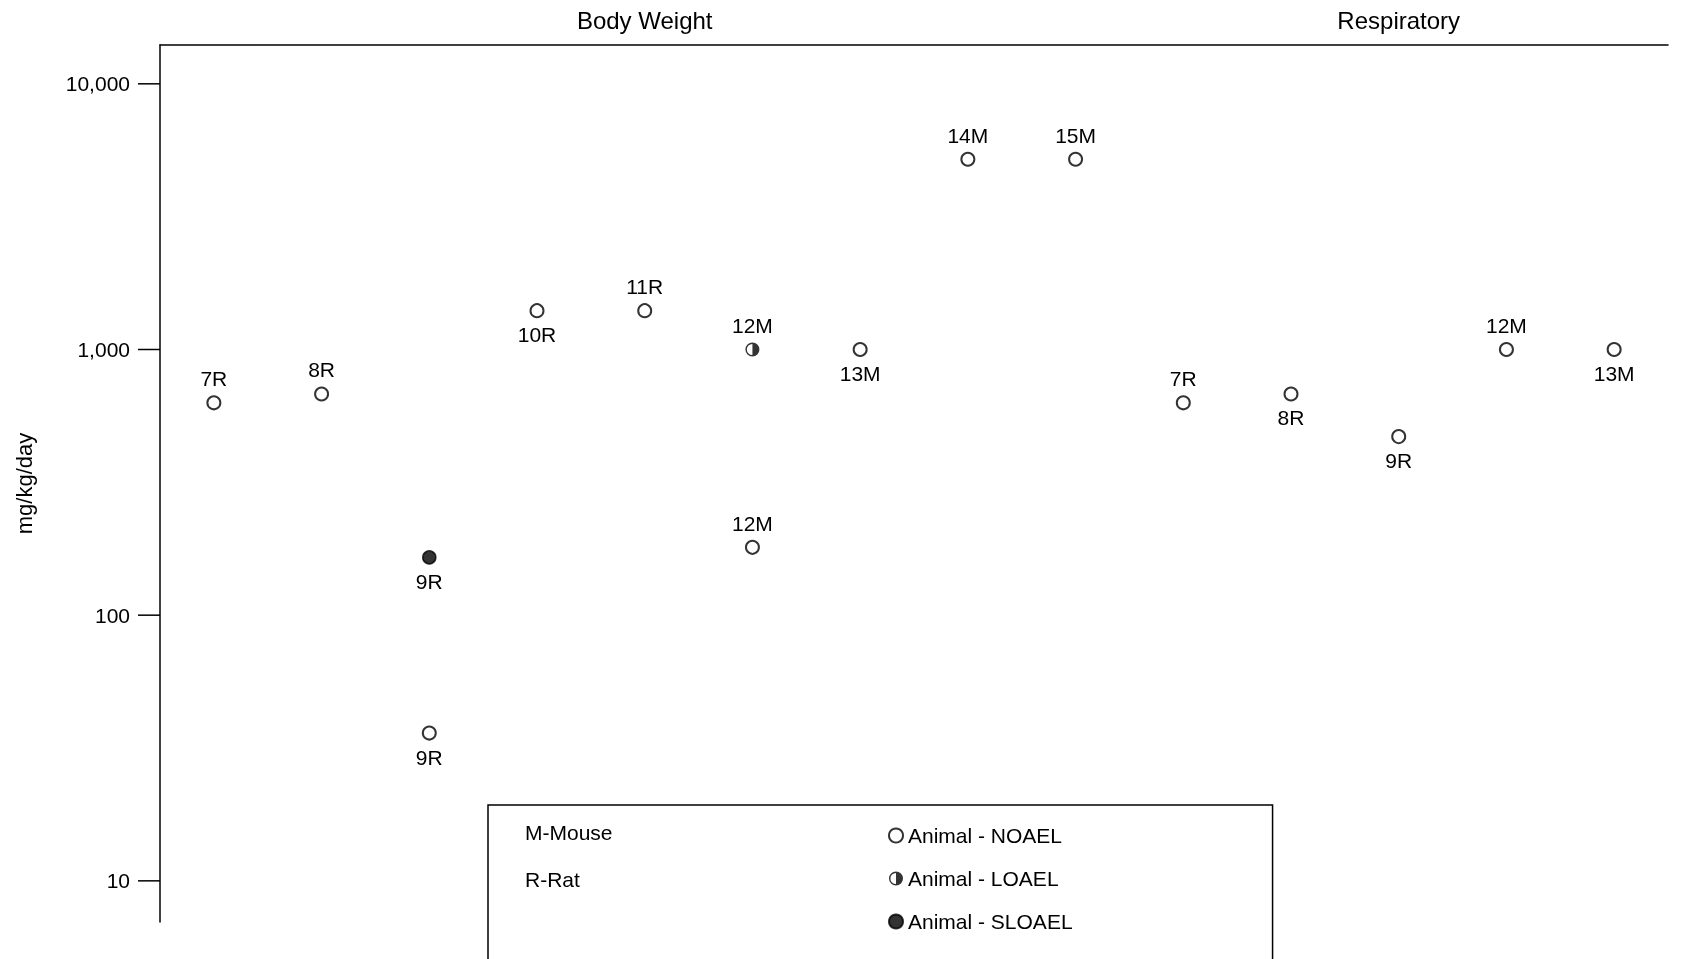 This screenshot has width=1688, height=959. What do you see at coordinates (1399, 20) in the screenshot?
I see `text: Respiratory` at bounding box center [1399, 20].